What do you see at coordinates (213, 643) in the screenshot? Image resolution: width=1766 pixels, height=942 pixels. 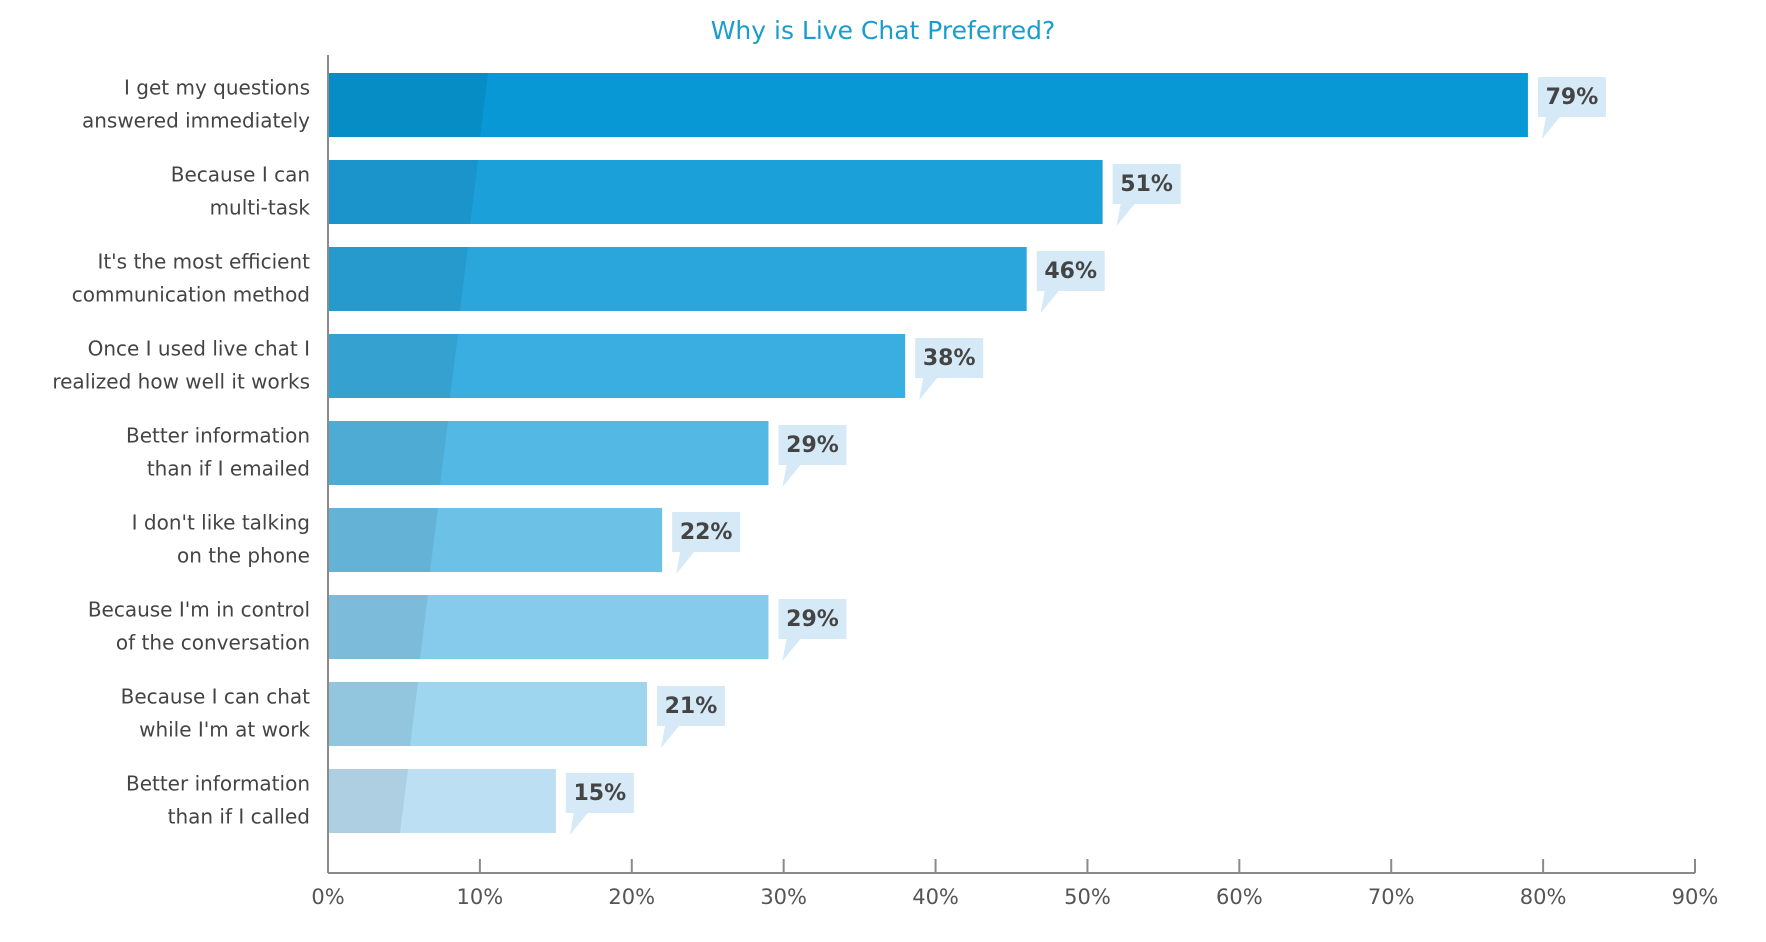 I see `y-tick-label: of the conversation` at bounding box center [213, 643].